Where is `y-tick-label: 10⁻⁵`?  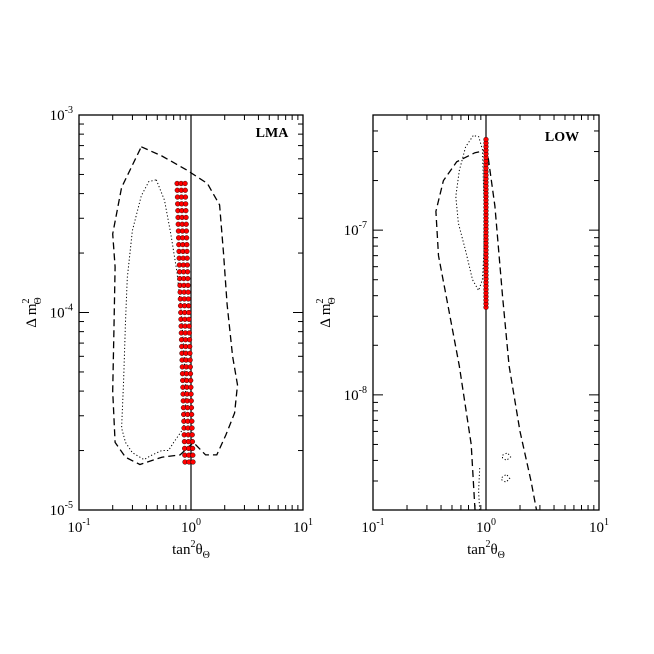
y-tick-label: 10⁻⁵ is located at coordinates (61, 509).